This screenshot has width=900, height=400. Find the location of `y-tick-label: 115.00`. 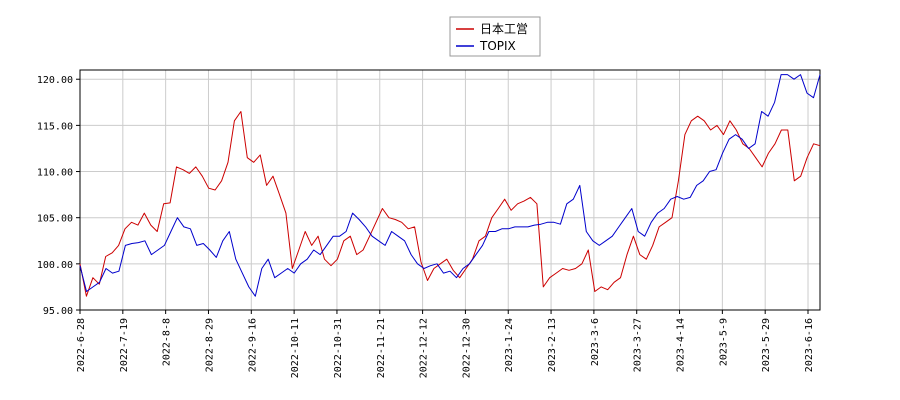

y-tick-label: 115.00 is located at coordinates (55, 126).